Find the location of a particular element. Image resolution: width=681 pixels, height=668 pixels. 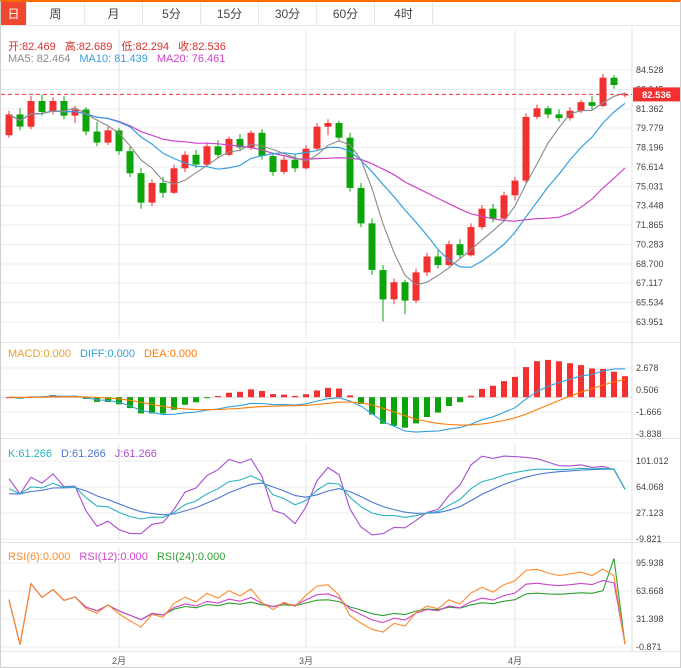

svg-text: 75.031 is located at coordinates (650, 186).